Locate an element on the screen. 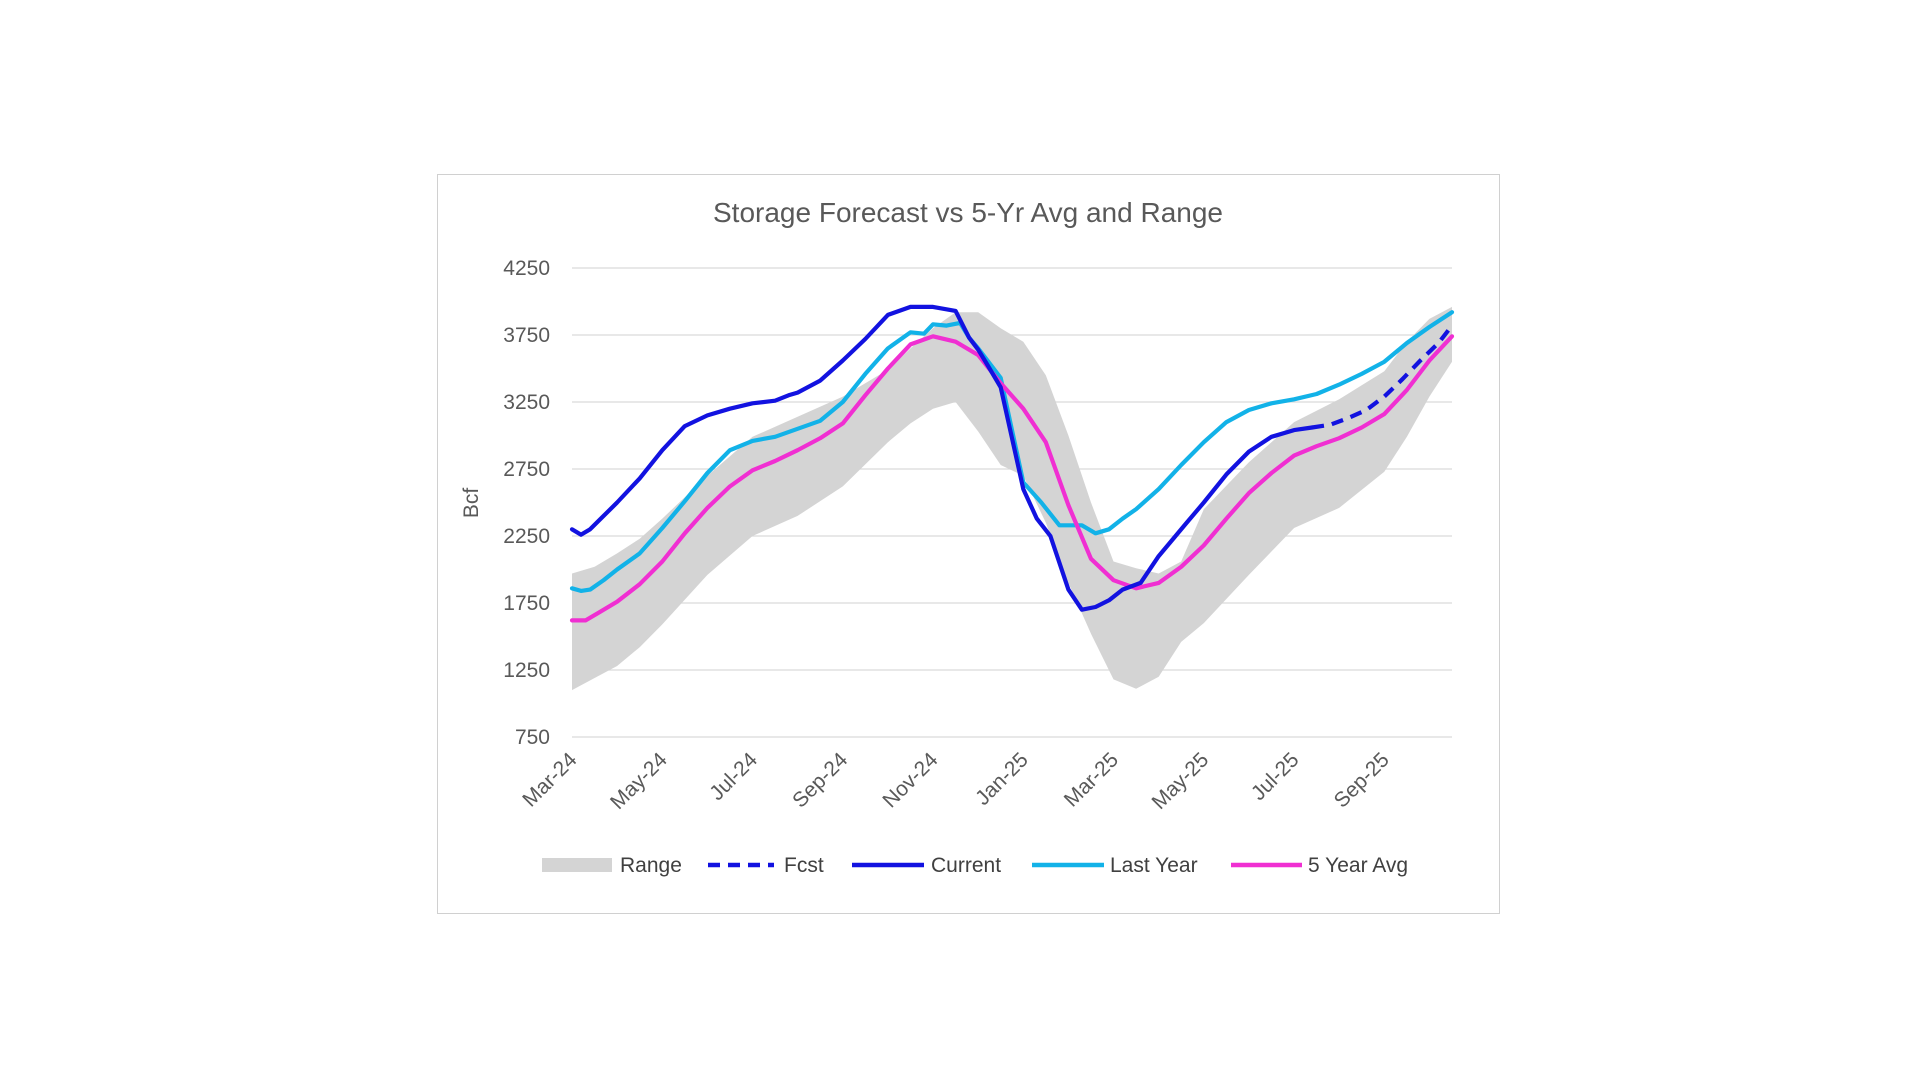 This screenshot has height=1080, width=1920. legend: Range Fcst Current Last Year 5 Year Avg is located at coordinates (975, 865).